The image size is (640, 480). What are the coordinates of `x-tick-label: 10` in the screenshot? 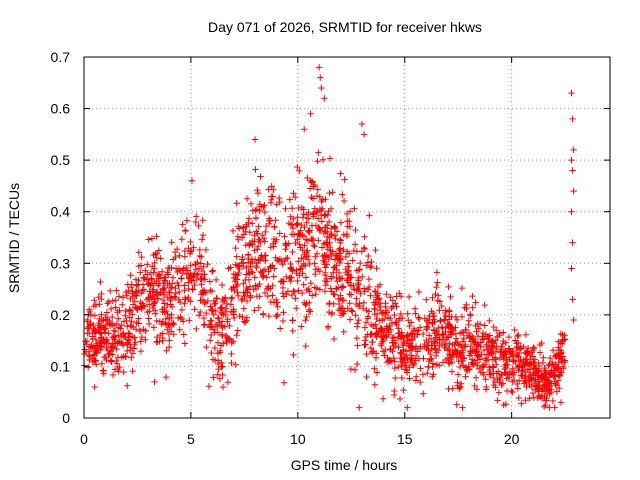 It's located at (298, 439).